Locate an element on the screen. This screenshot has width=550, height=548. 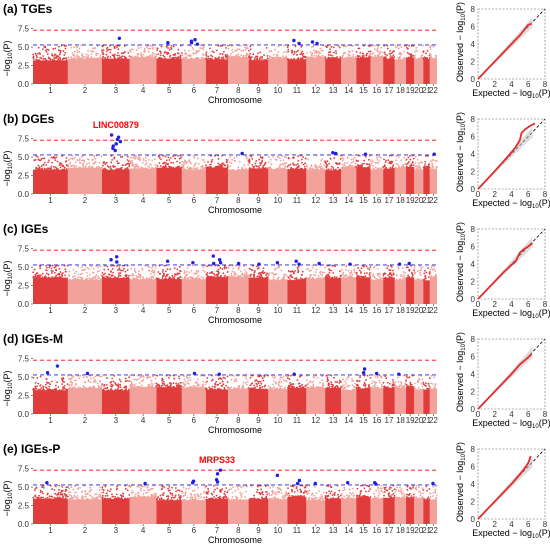
chromosome-tick-label: 10 is located at coordinates (277, 90).